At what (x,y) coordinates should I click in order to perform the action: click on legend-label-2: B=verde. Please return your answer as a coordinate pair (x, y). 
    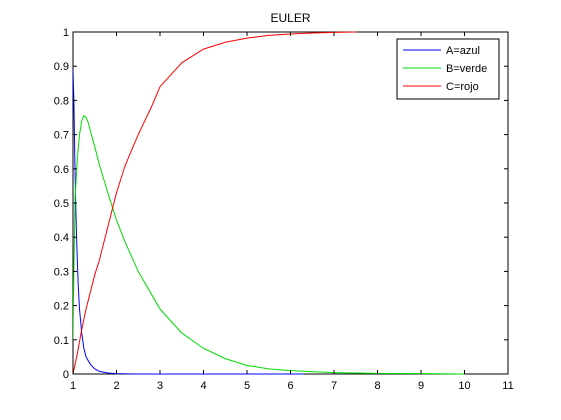
    Looking at the image, I should click on (466, 69).